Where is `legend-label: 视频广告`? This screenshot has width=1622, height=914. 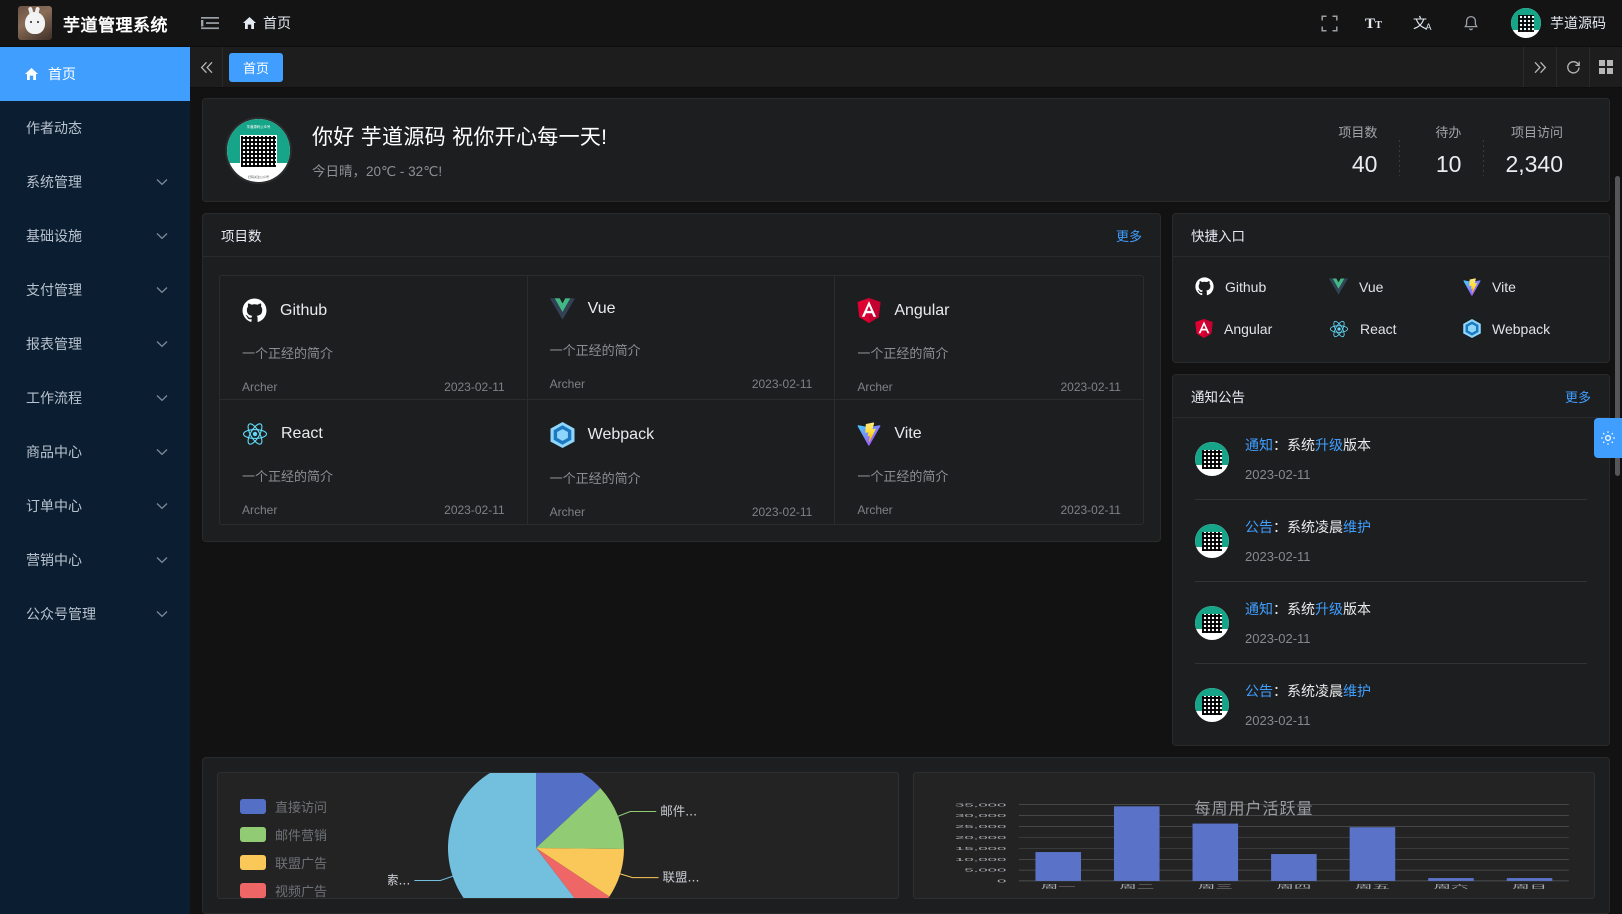
legend-label: 视频广告 is located at coordinates (301, 891).